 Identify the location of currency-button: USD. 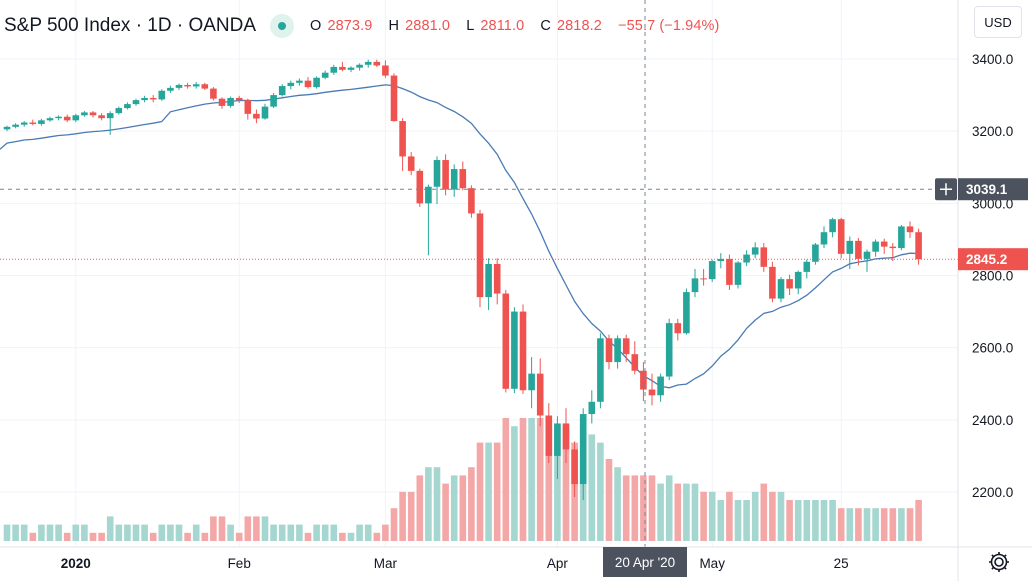
(998, 22).